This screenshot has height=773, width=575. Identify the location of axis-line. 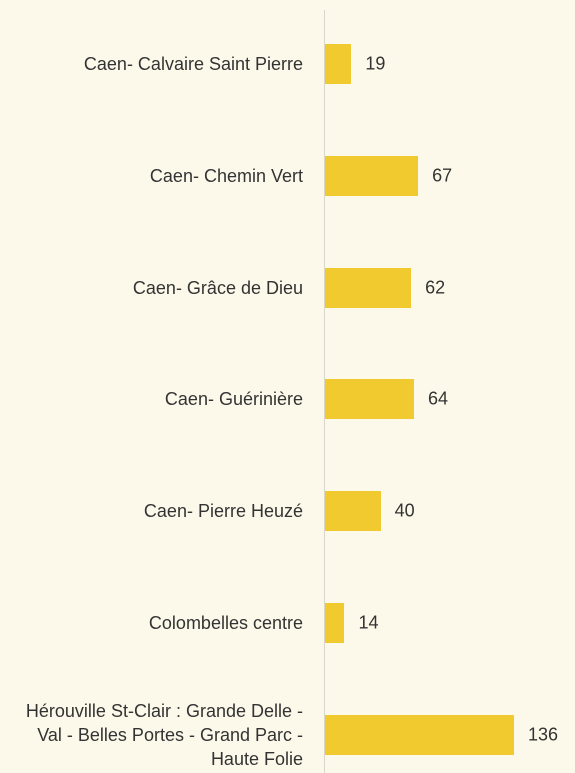
(324, 391).